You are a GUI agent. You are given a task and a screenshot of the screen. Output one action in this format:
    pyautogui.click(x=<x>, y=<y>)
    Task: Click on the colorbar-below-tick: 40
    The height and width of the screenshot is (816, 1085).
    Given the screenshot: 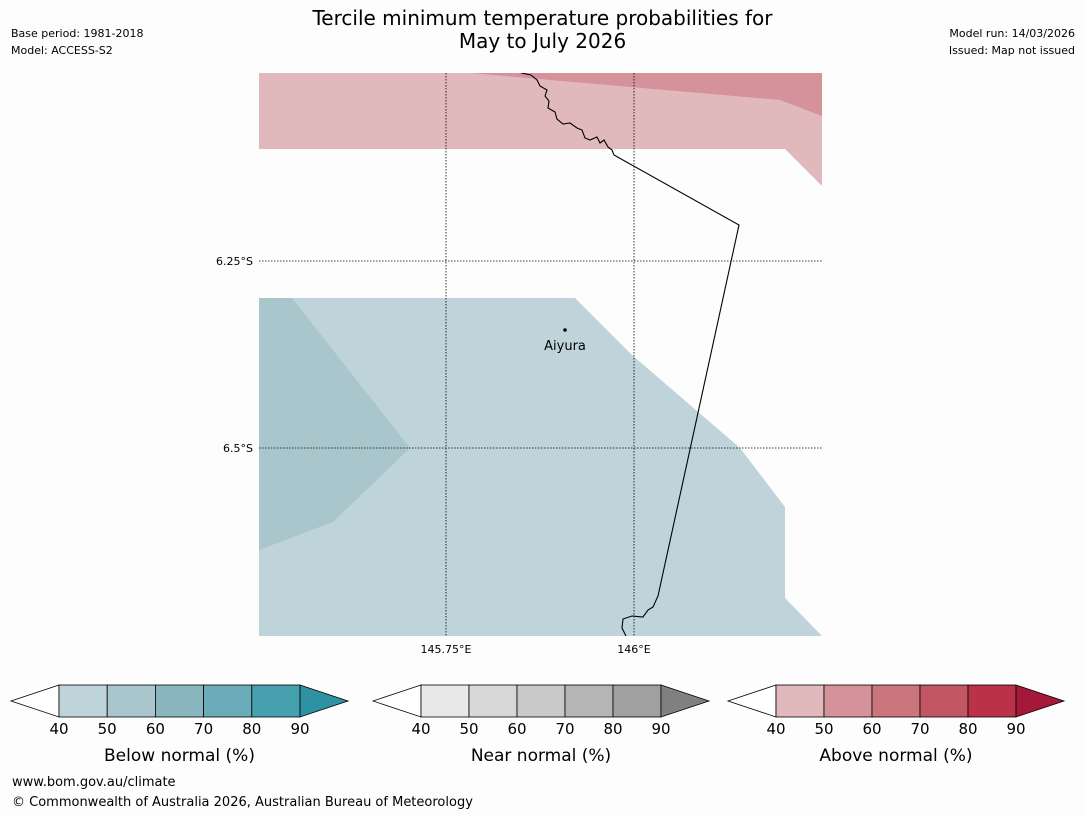 What is the action you would take?
    pyautogui.click(x=58, y=729)
    